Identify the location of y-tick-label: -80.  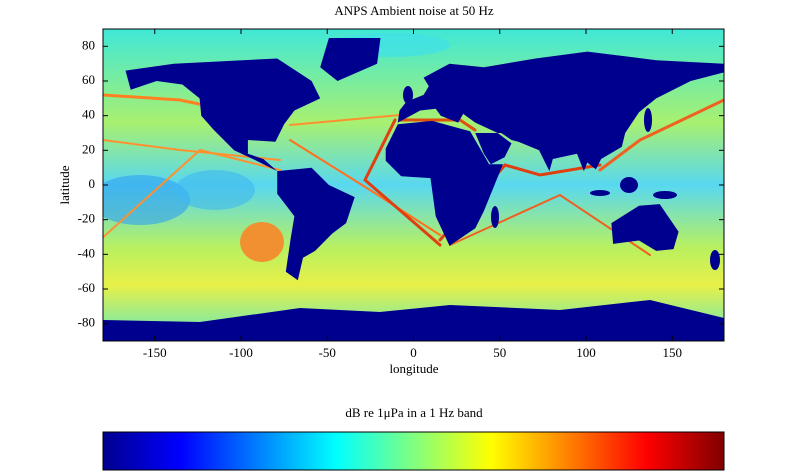
(86, 322).